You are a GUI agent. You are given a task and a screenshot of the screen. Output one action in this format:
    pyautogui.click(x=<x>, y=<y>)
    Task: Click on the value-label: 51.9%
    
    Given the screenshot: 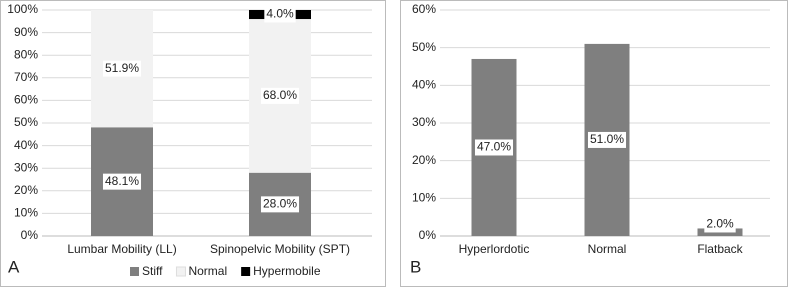 What is the action you would take?
    pyautogui.click(x=122, y=68)
    